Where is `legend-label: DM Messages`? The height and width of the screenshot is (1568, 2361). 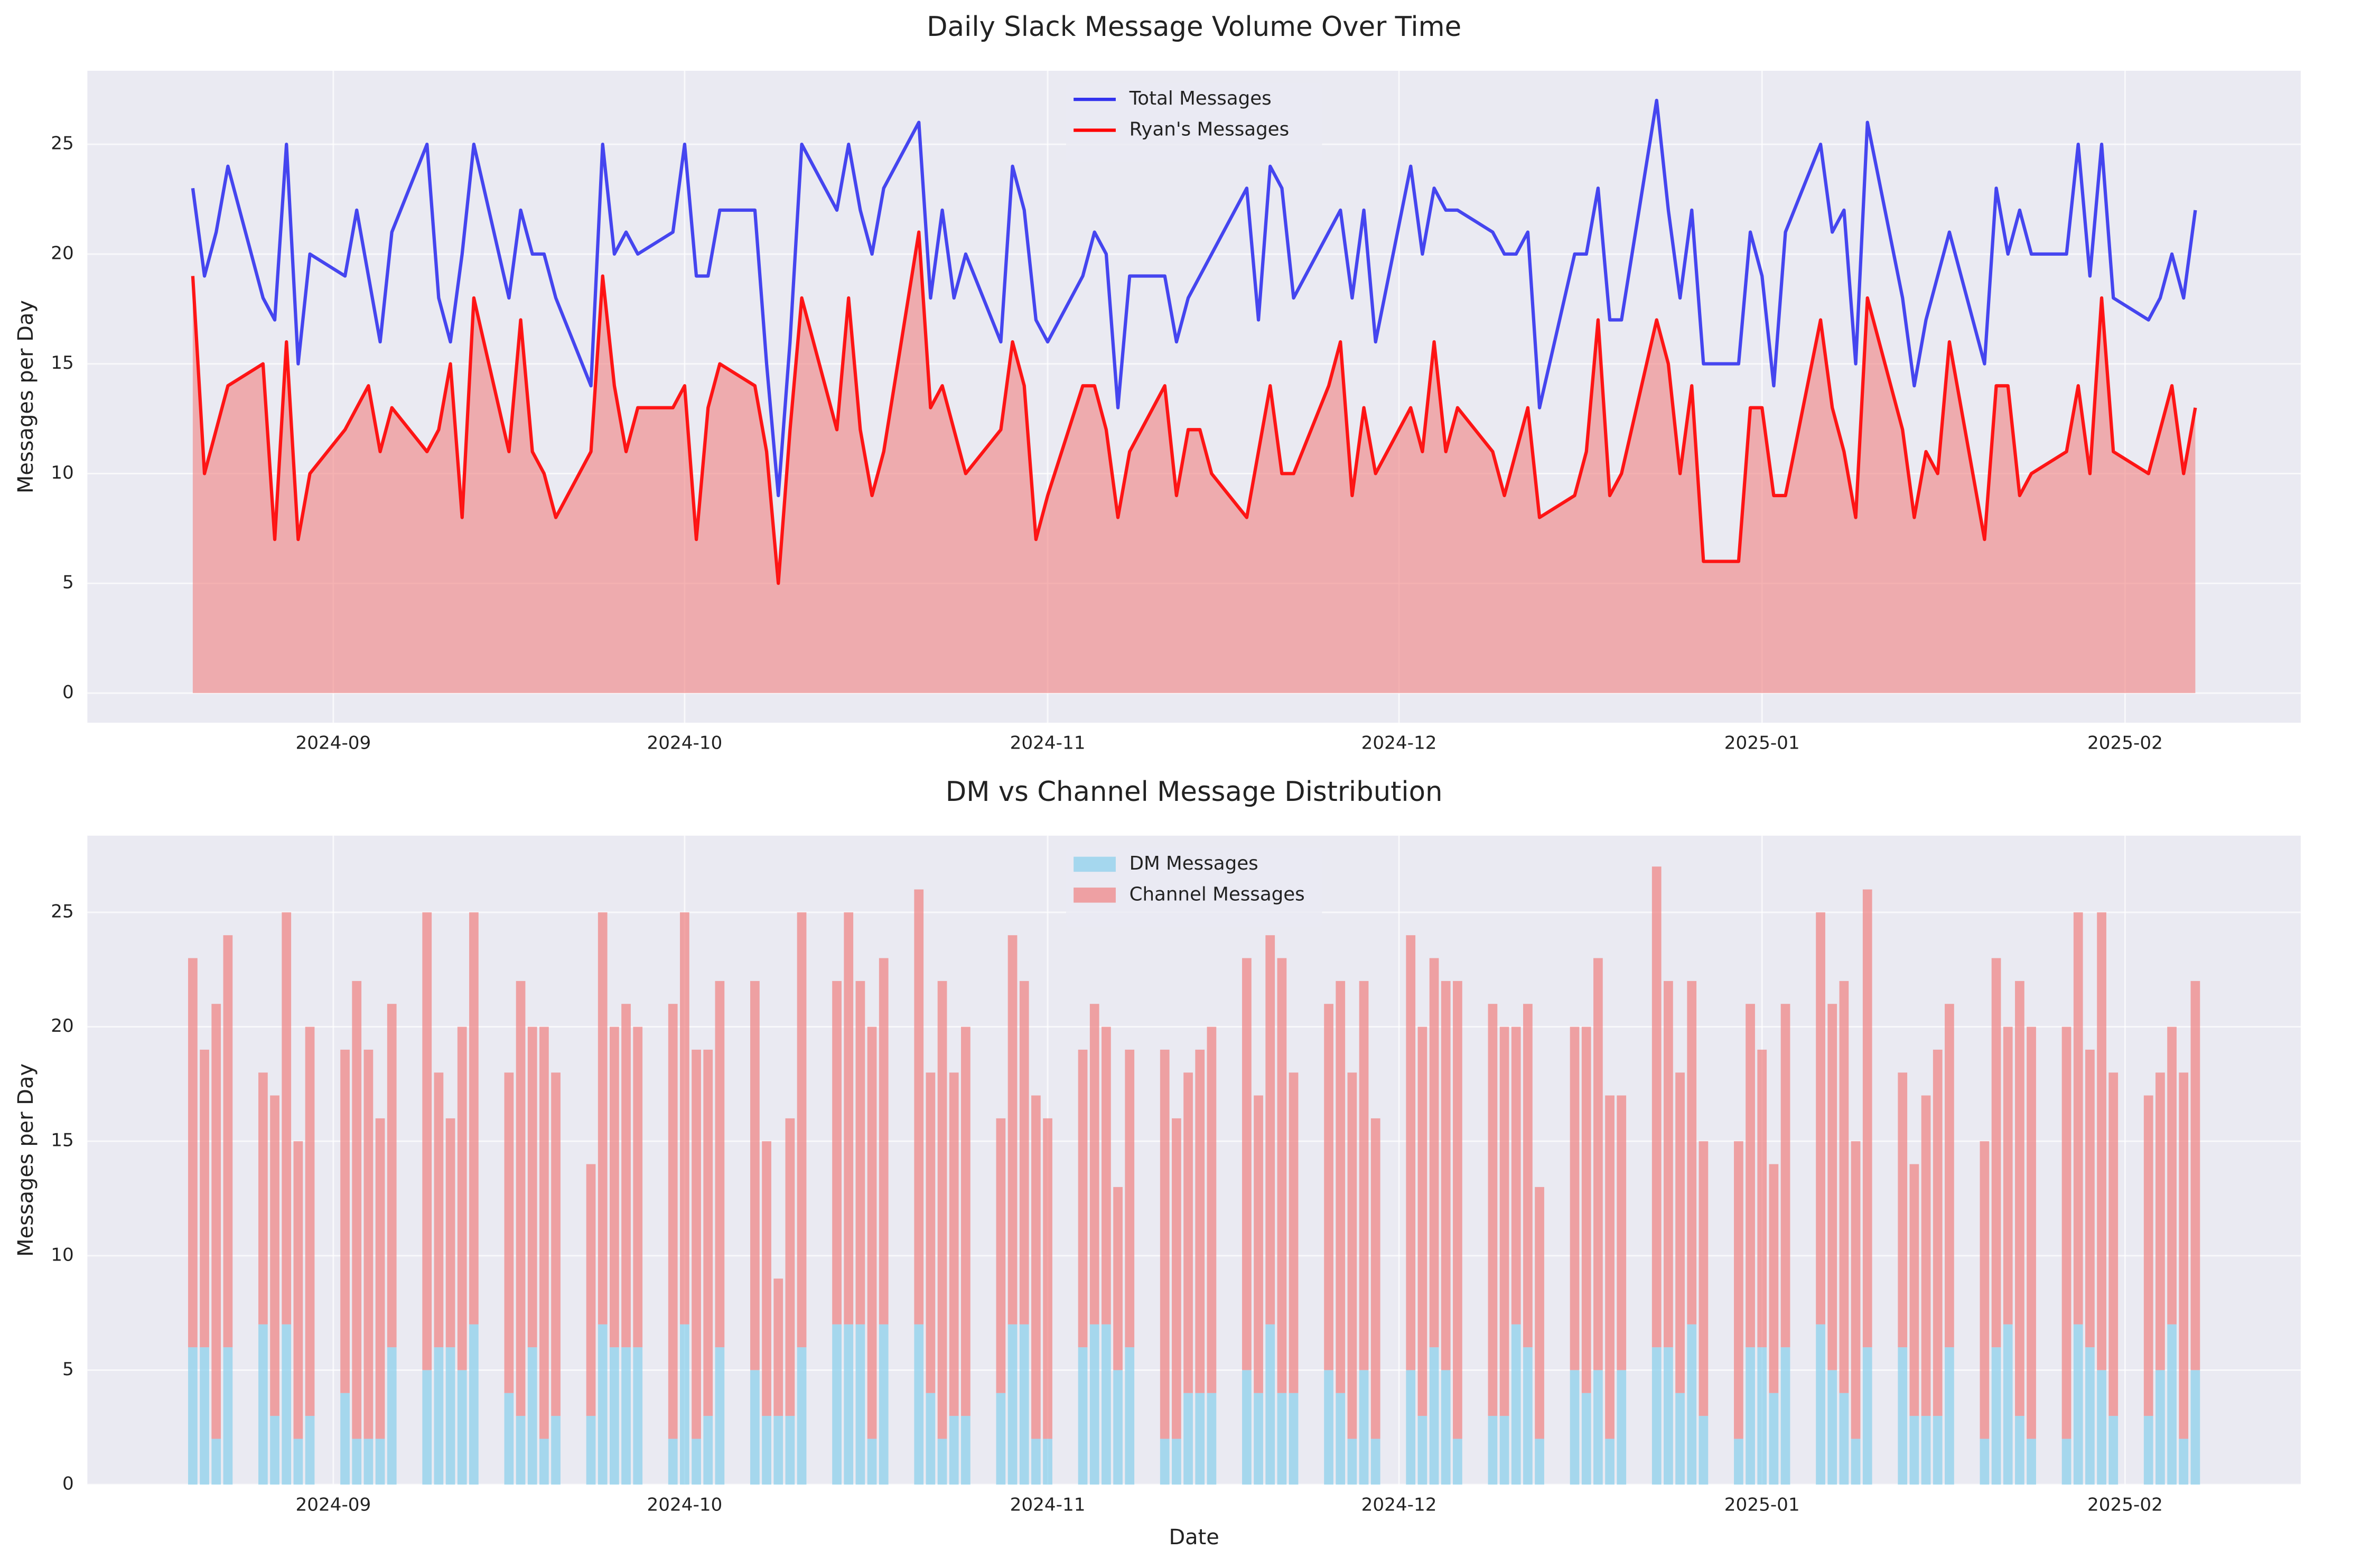
legend-label: DM Messages is located at coordinates (1194, 863).